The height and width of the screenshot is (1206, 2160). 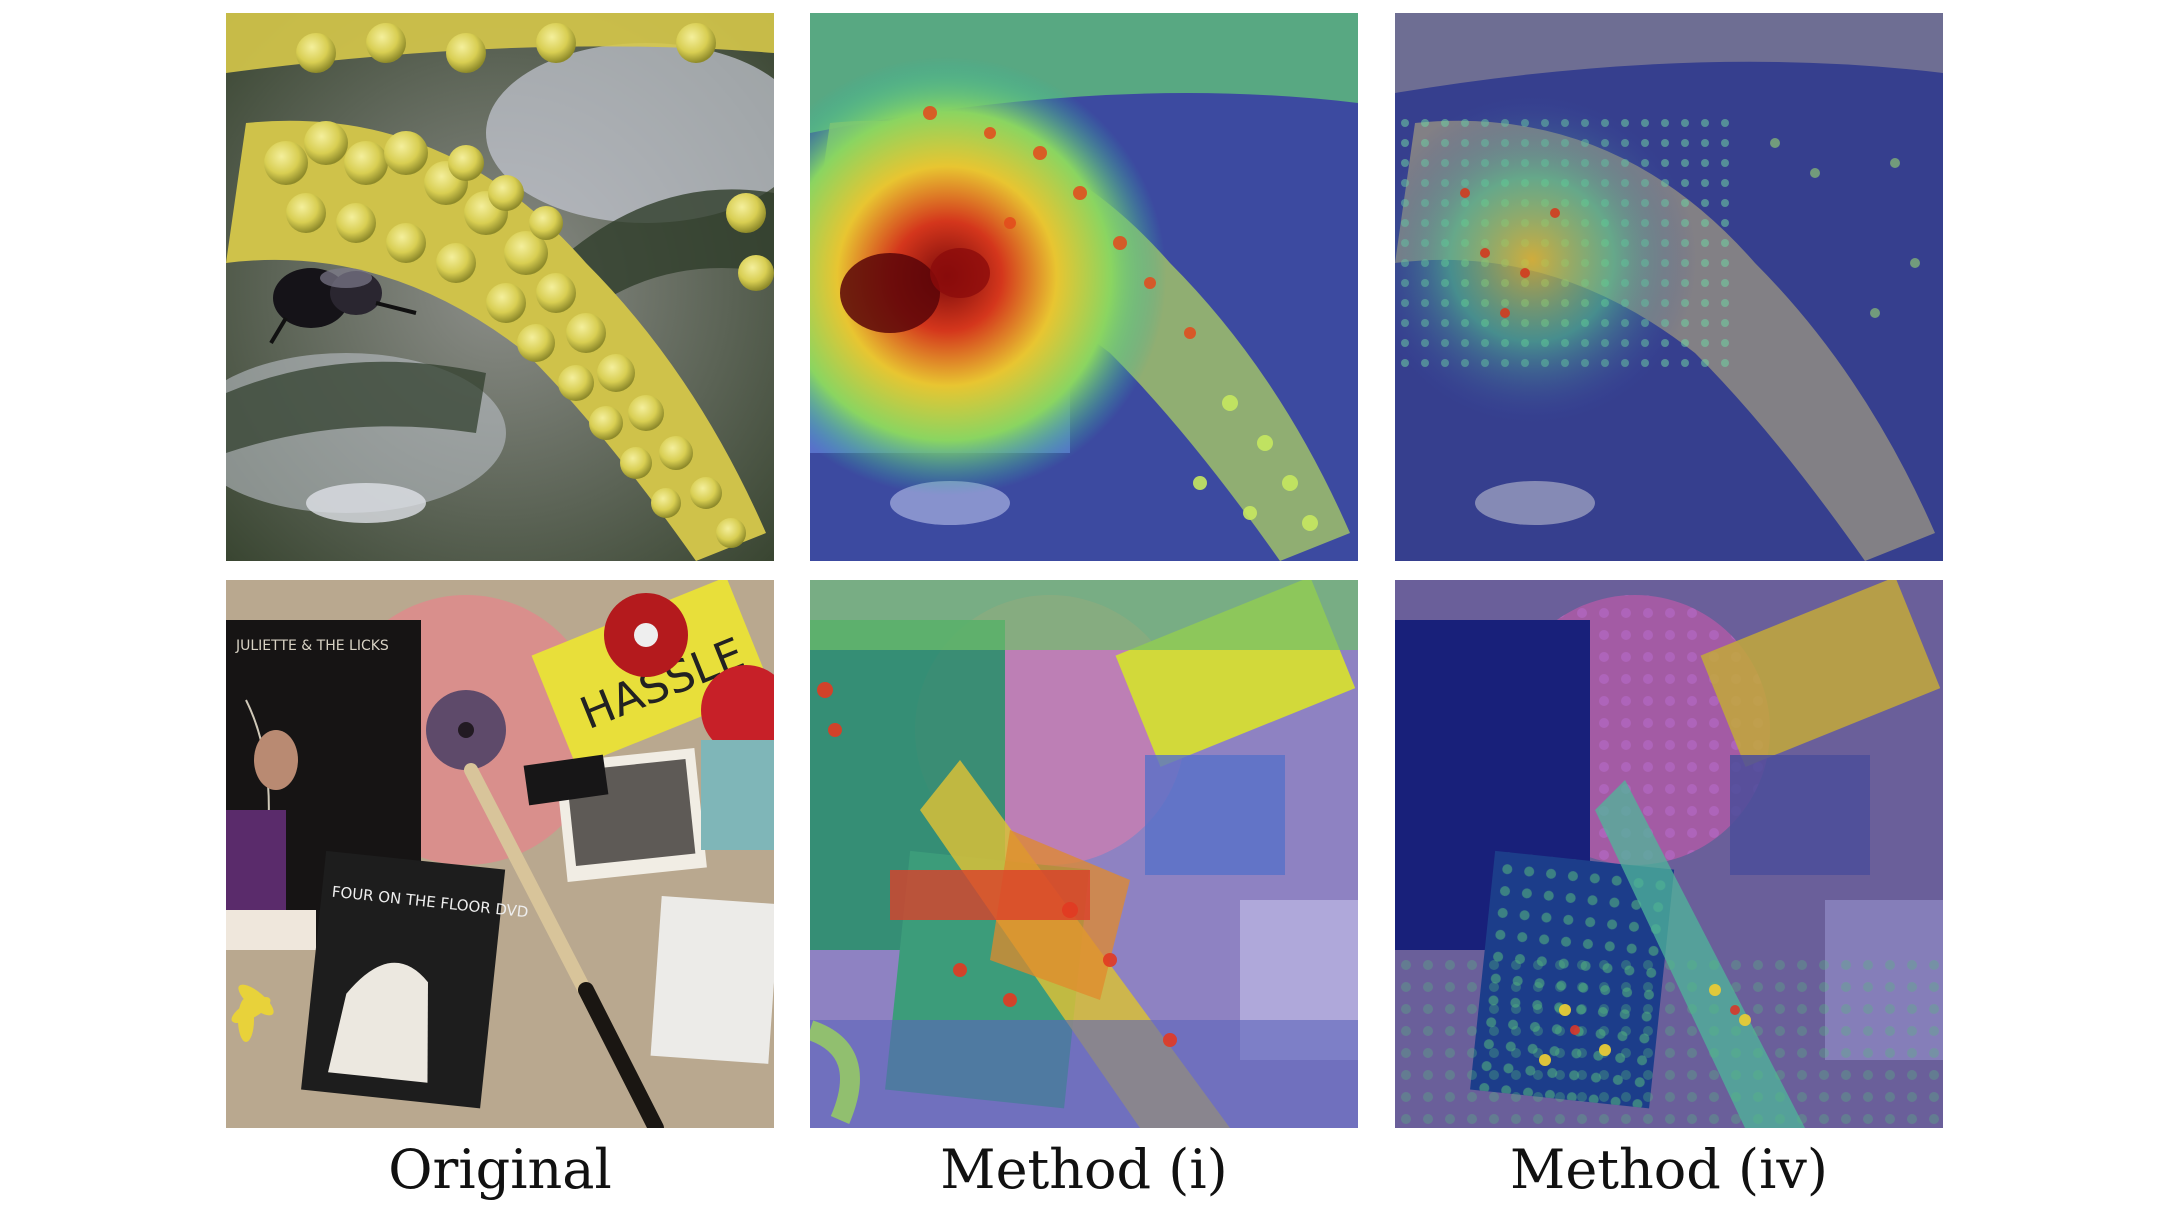 I want to click on image-flower-method-iv, so click(x=1669, y=287).